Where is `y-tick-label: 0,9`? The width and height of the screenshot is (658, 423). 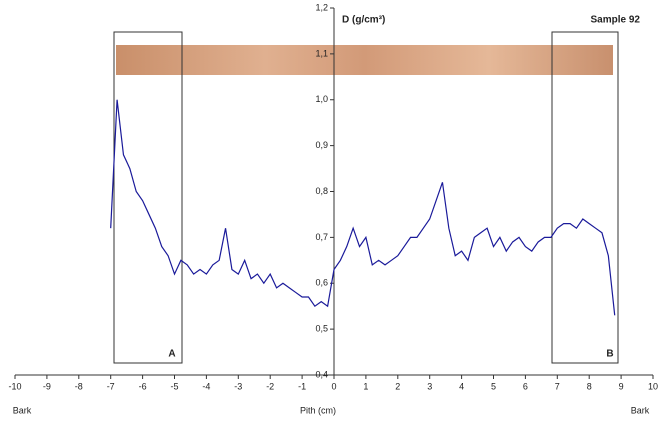 y-tick-label: 0,9 is located at coordinates (321, 145).